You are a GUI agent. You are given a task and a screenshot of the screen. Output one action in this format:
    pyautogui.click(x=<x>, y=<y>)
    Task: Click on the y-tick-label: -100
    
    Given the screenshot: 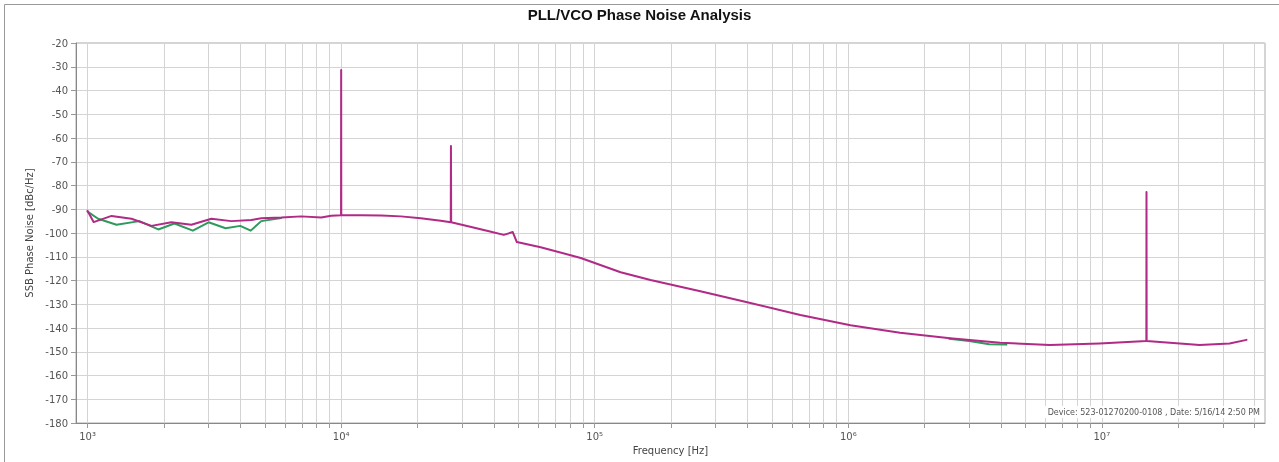 What is the action you would take?
    pyautogui.click(x=56, y=233)
    